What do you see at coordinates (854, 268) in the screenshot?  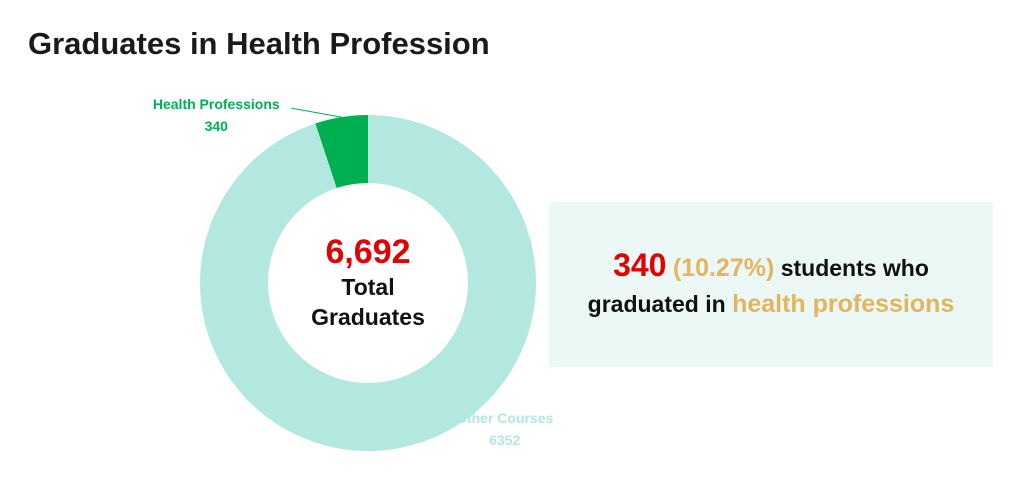 I see `callout-text: students who` at bounding box center [854, 268].